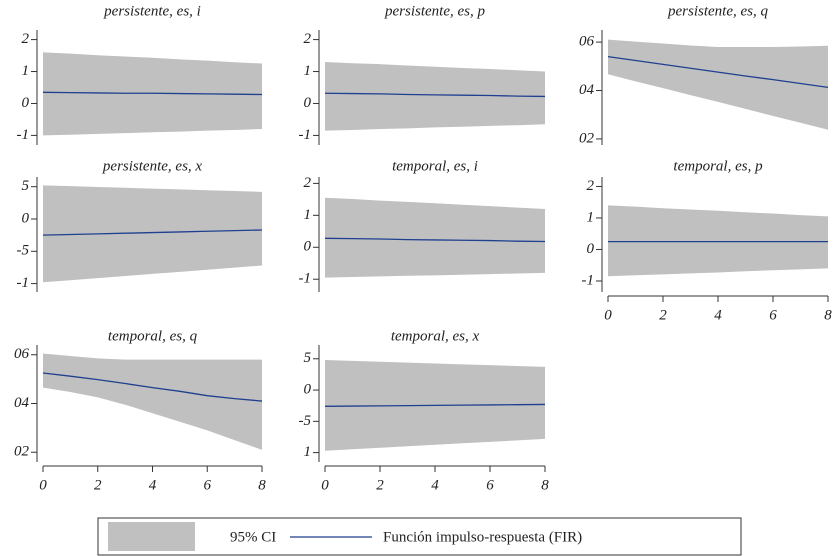  Describe the element at coordinates (152, 11) in the screenshot. I see `panel-title: persistente, es, i` at that location.